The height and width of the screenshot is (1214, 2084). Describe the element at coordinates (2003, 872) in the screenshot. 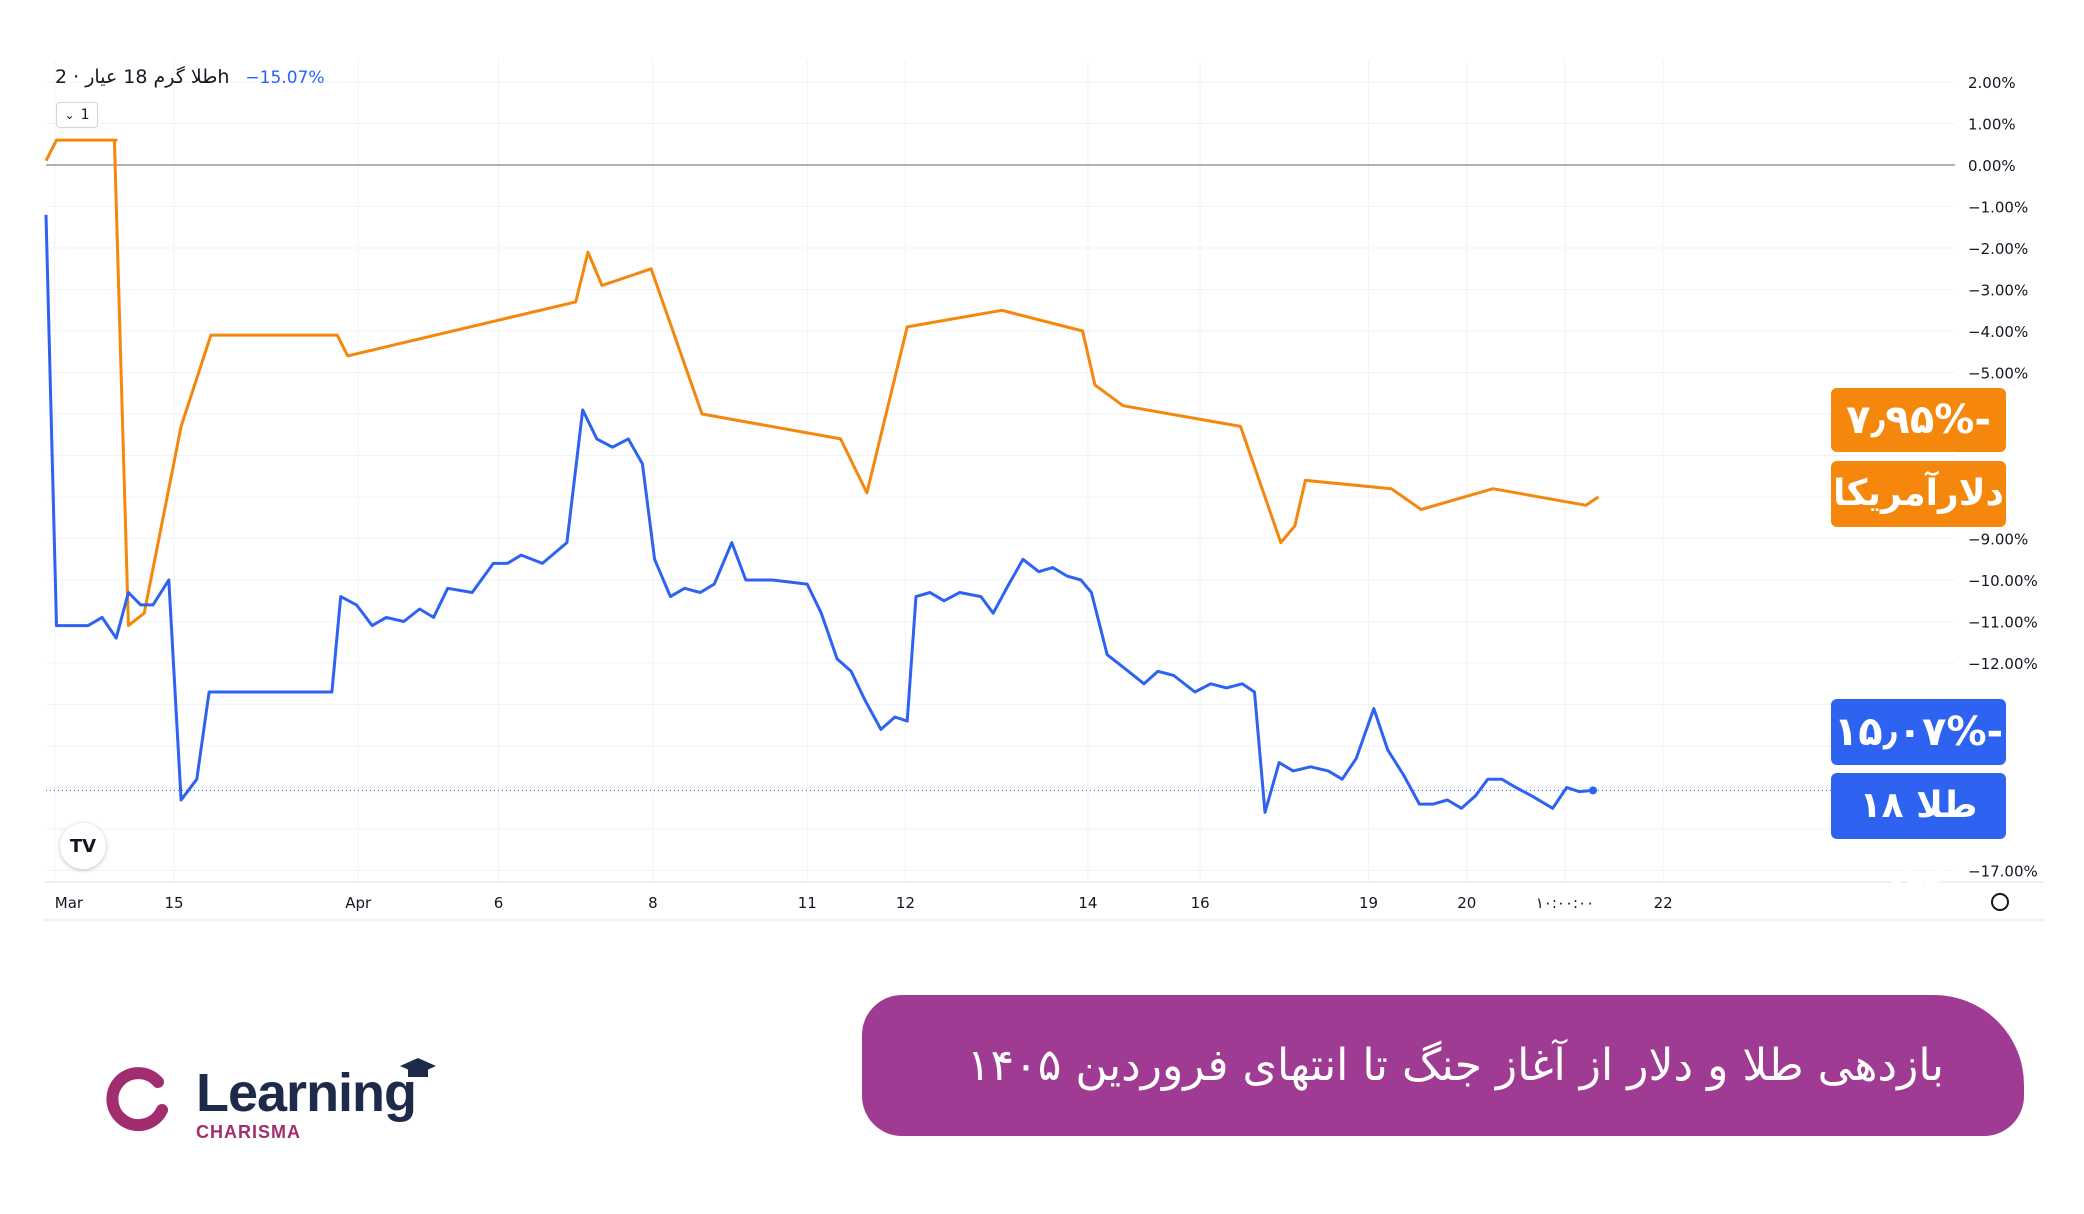

I see `y-tick-label: −17.00%` at that location.